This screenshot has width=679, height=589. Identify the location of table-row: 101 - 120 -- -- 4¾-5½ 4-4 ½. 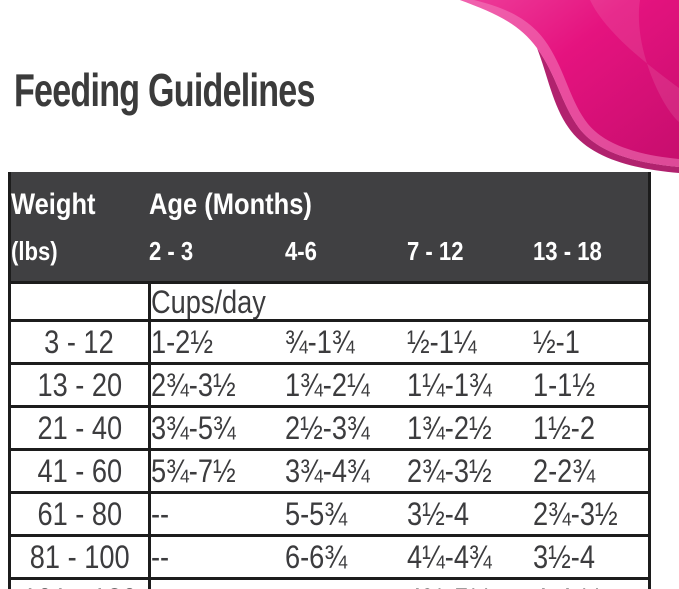
(329, 583).